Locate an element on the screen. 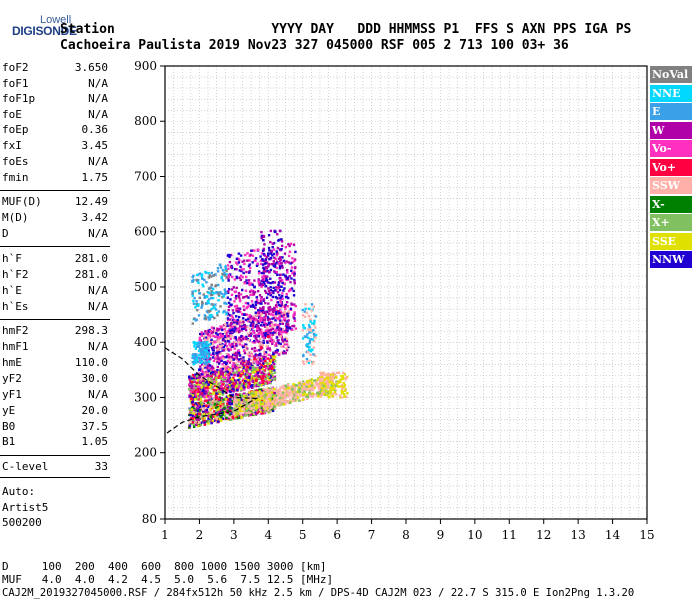 Image resolution: width=700 pixels, height=600 pixels. param-row: fxI 3.45 is located at coordinates (55, 146).